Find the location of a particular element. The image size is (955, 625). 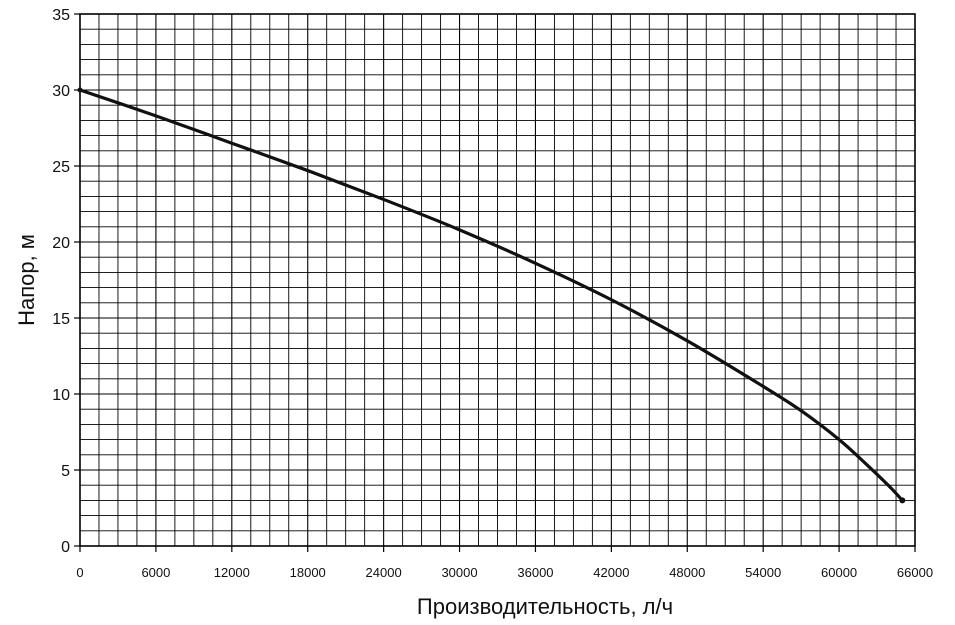

x-axis-title: Производительность, л/ч is located at coordinates (545, 606).